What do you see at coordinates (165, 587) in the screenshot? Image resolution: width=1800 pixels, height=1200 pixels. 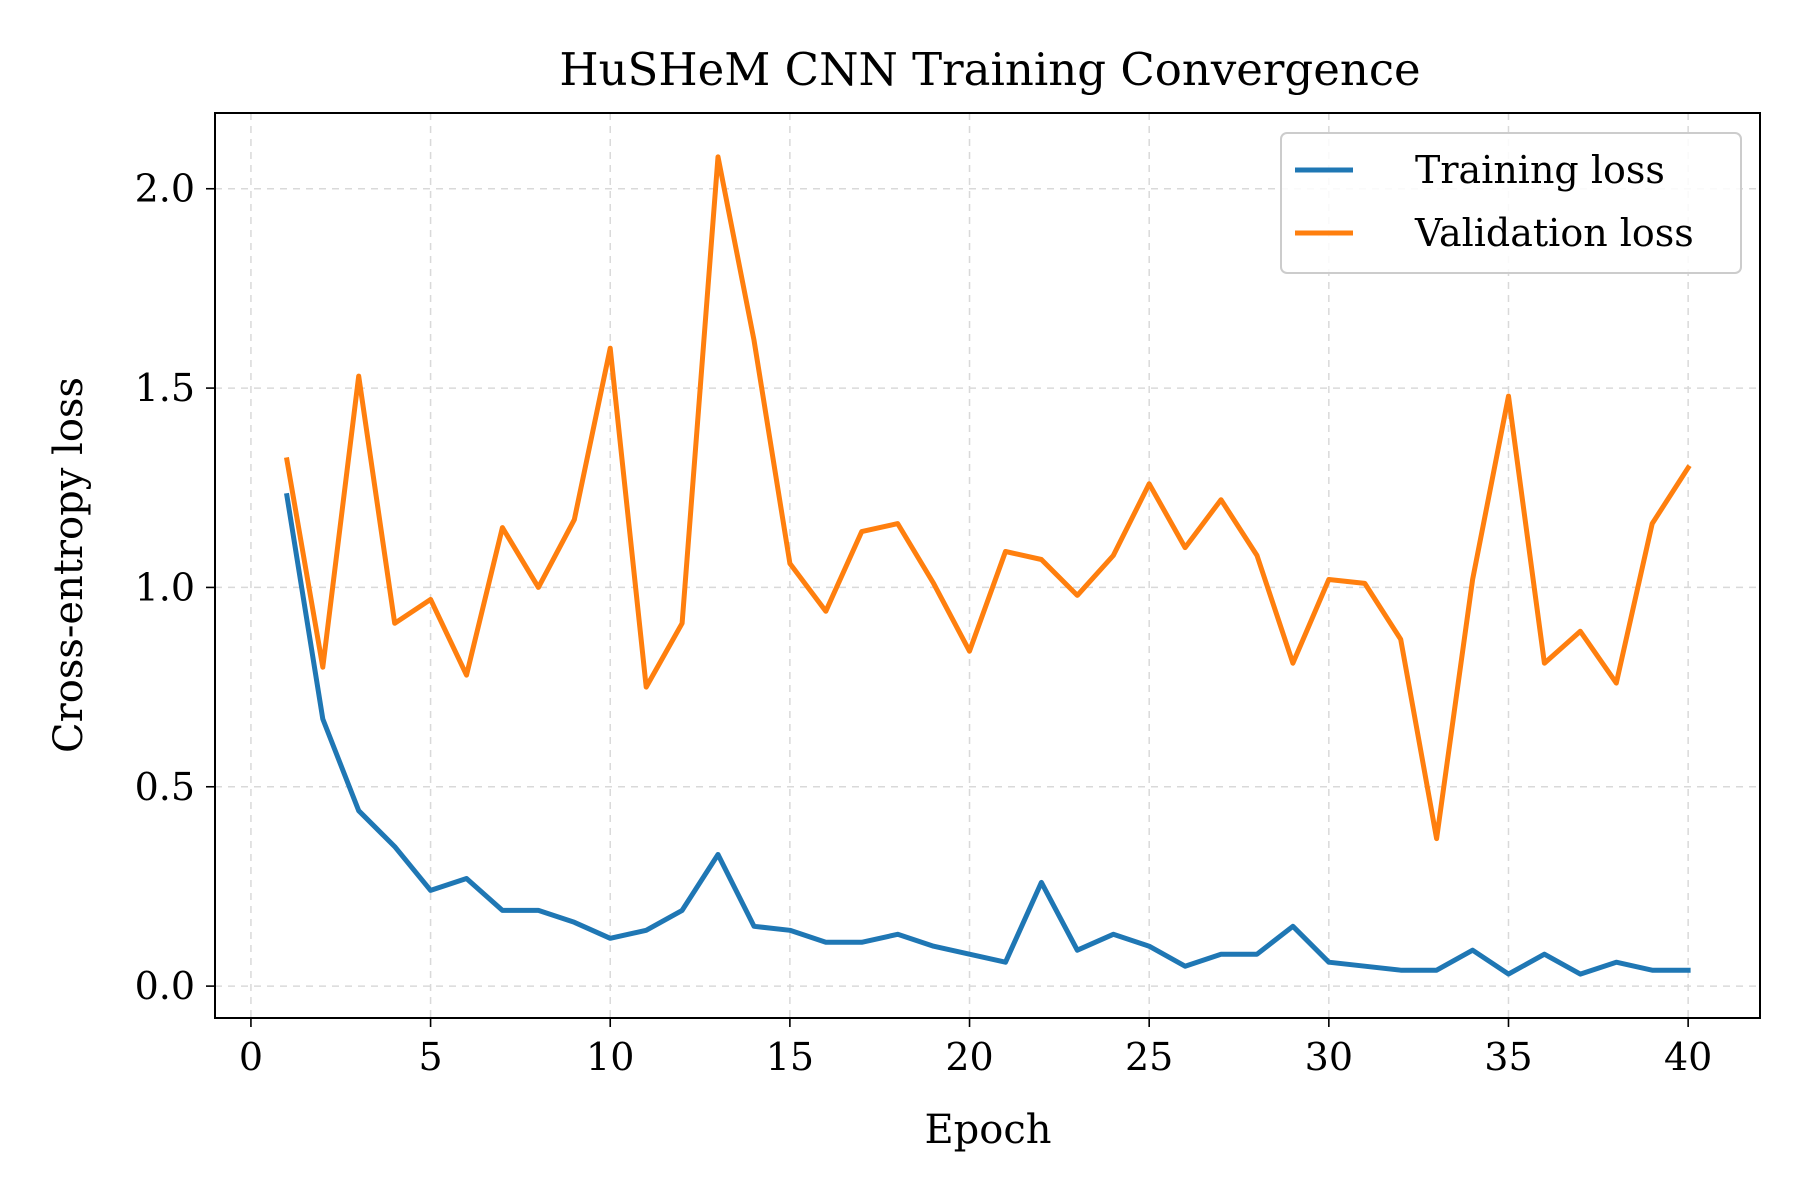 I see `y-tick-label: 1.0` at bounding box center [165, 587].